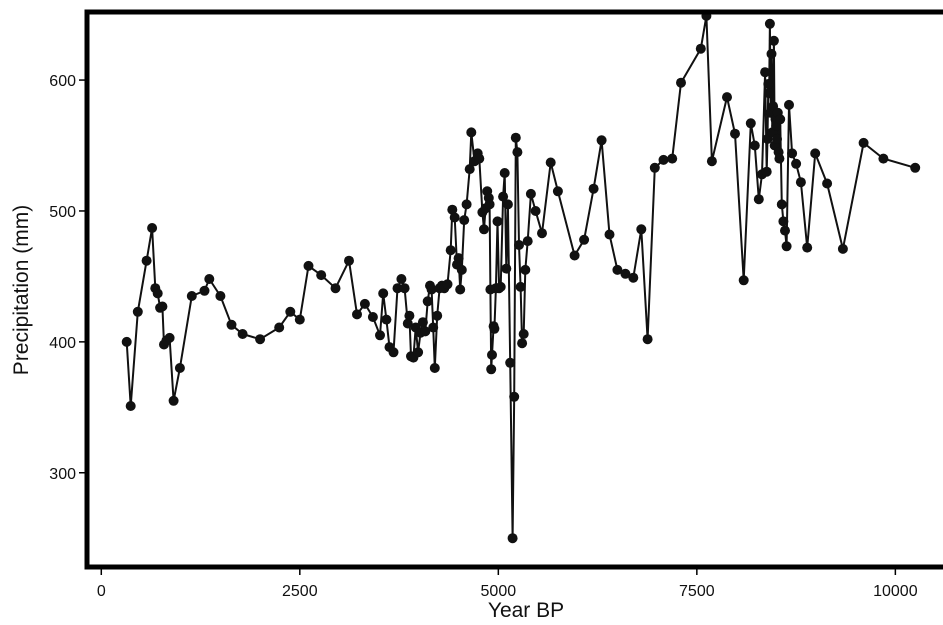 The width and height of the screenshot is (943, 625). I want to click on y-axis-title: Precipitation (mm), so click(21, 290).